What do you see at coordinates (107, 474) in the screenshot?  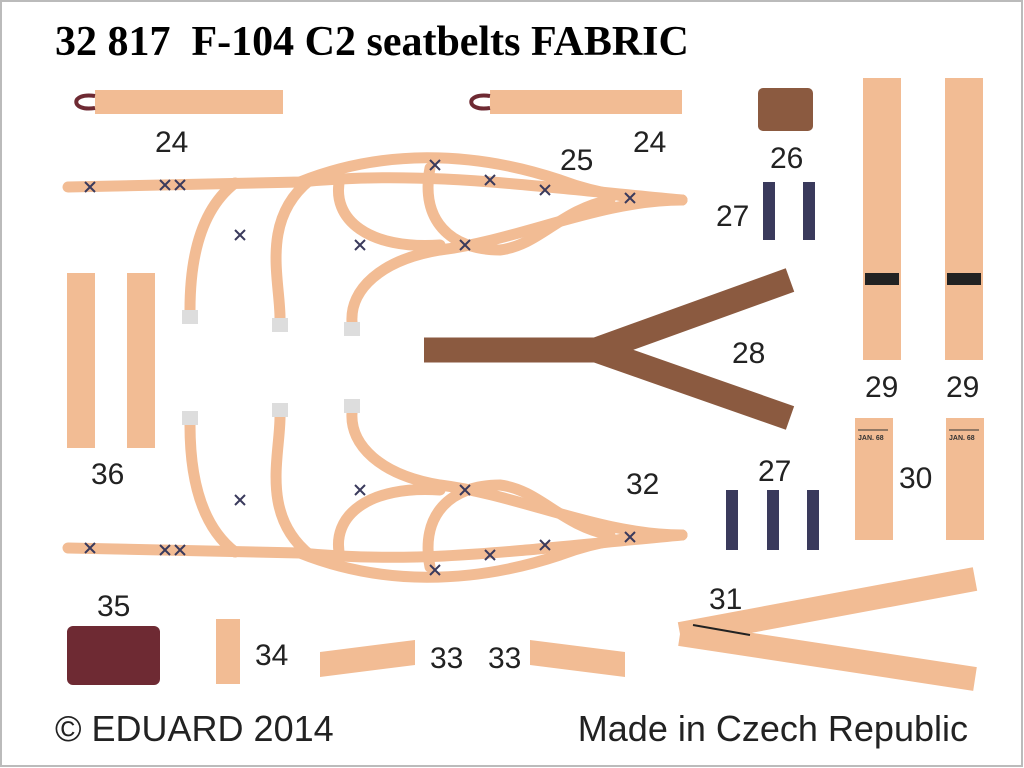 I see `part-label: 36` at bounding box center [107, 474].